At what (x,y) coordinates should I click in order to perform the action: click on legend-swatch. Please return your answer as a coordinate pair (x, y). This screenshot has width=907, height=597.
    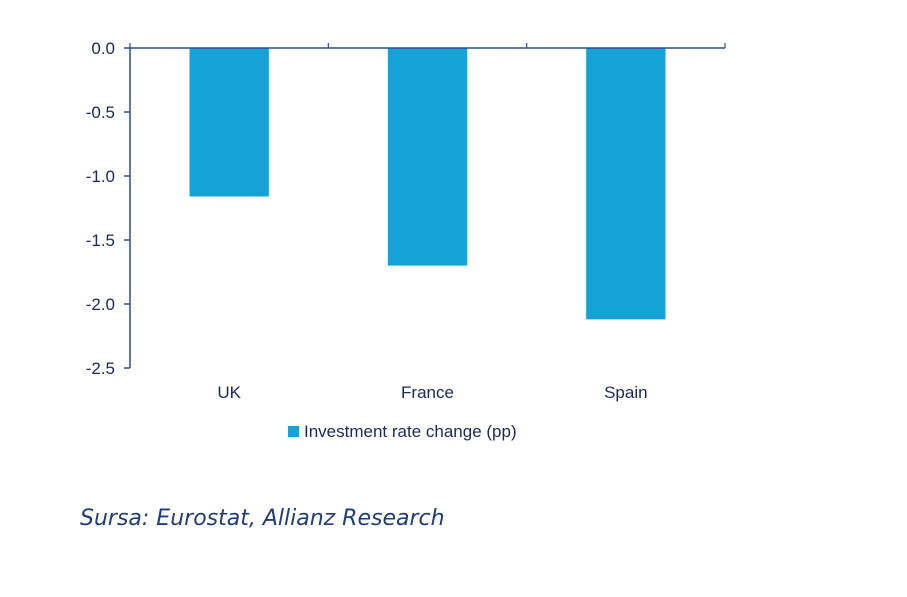
    Looking at the image, I should click on (293, 431).